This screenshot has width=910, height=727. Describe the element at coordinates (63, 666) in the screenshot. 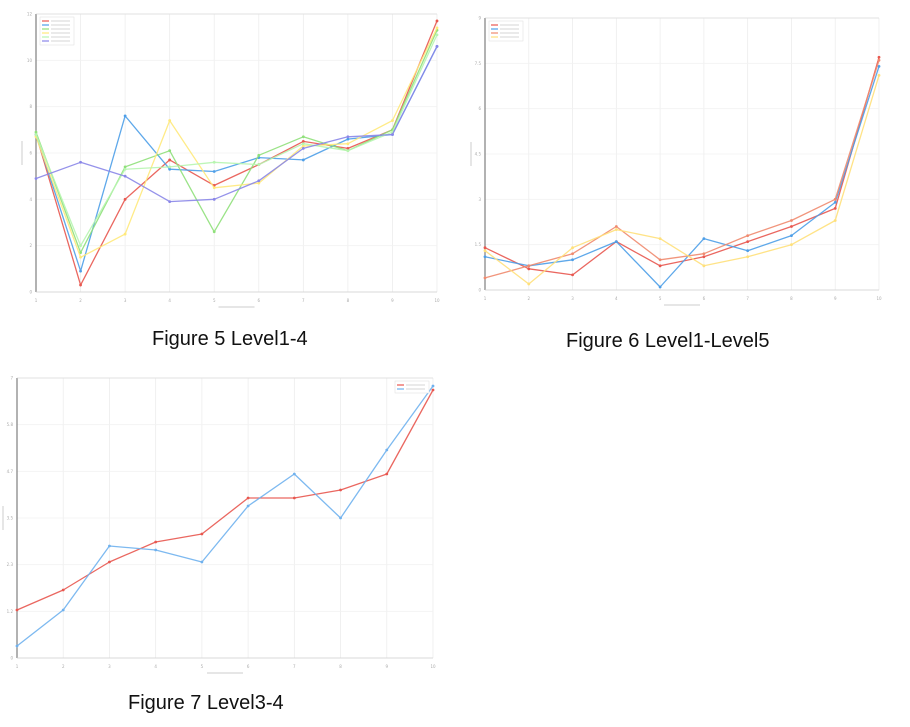

I see `x-tick-label: 2` at that location.